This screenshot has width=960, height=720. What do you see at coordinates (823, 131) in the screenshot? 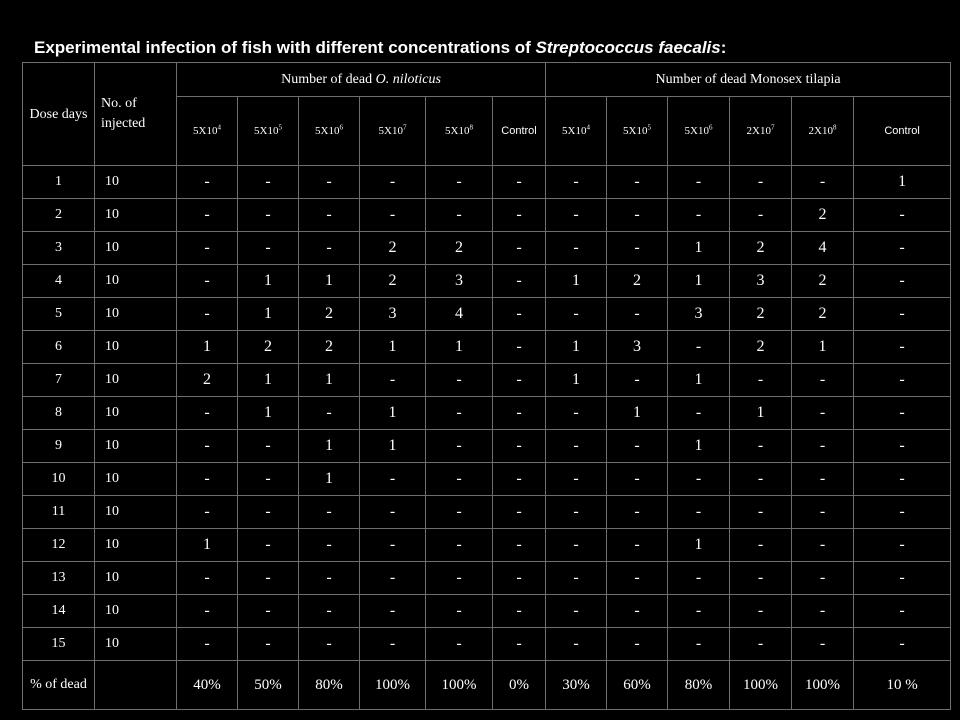
I see `concentration-header: 2X108` at bounding box center [823, 131].